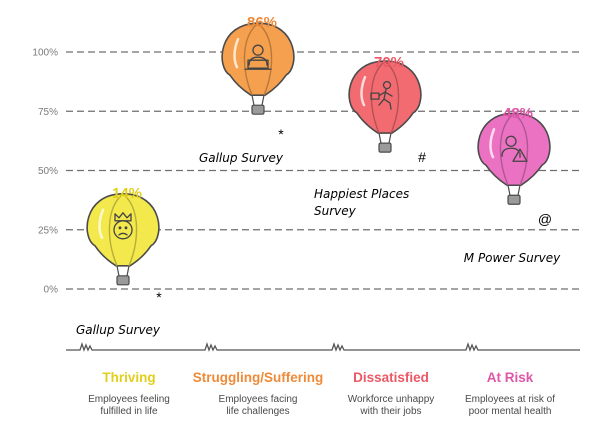 This screenshot has width=616, height=438. Describe the element at coordinates (422, 157) in the screenshot. I see `footnote-marker: #` at that location.